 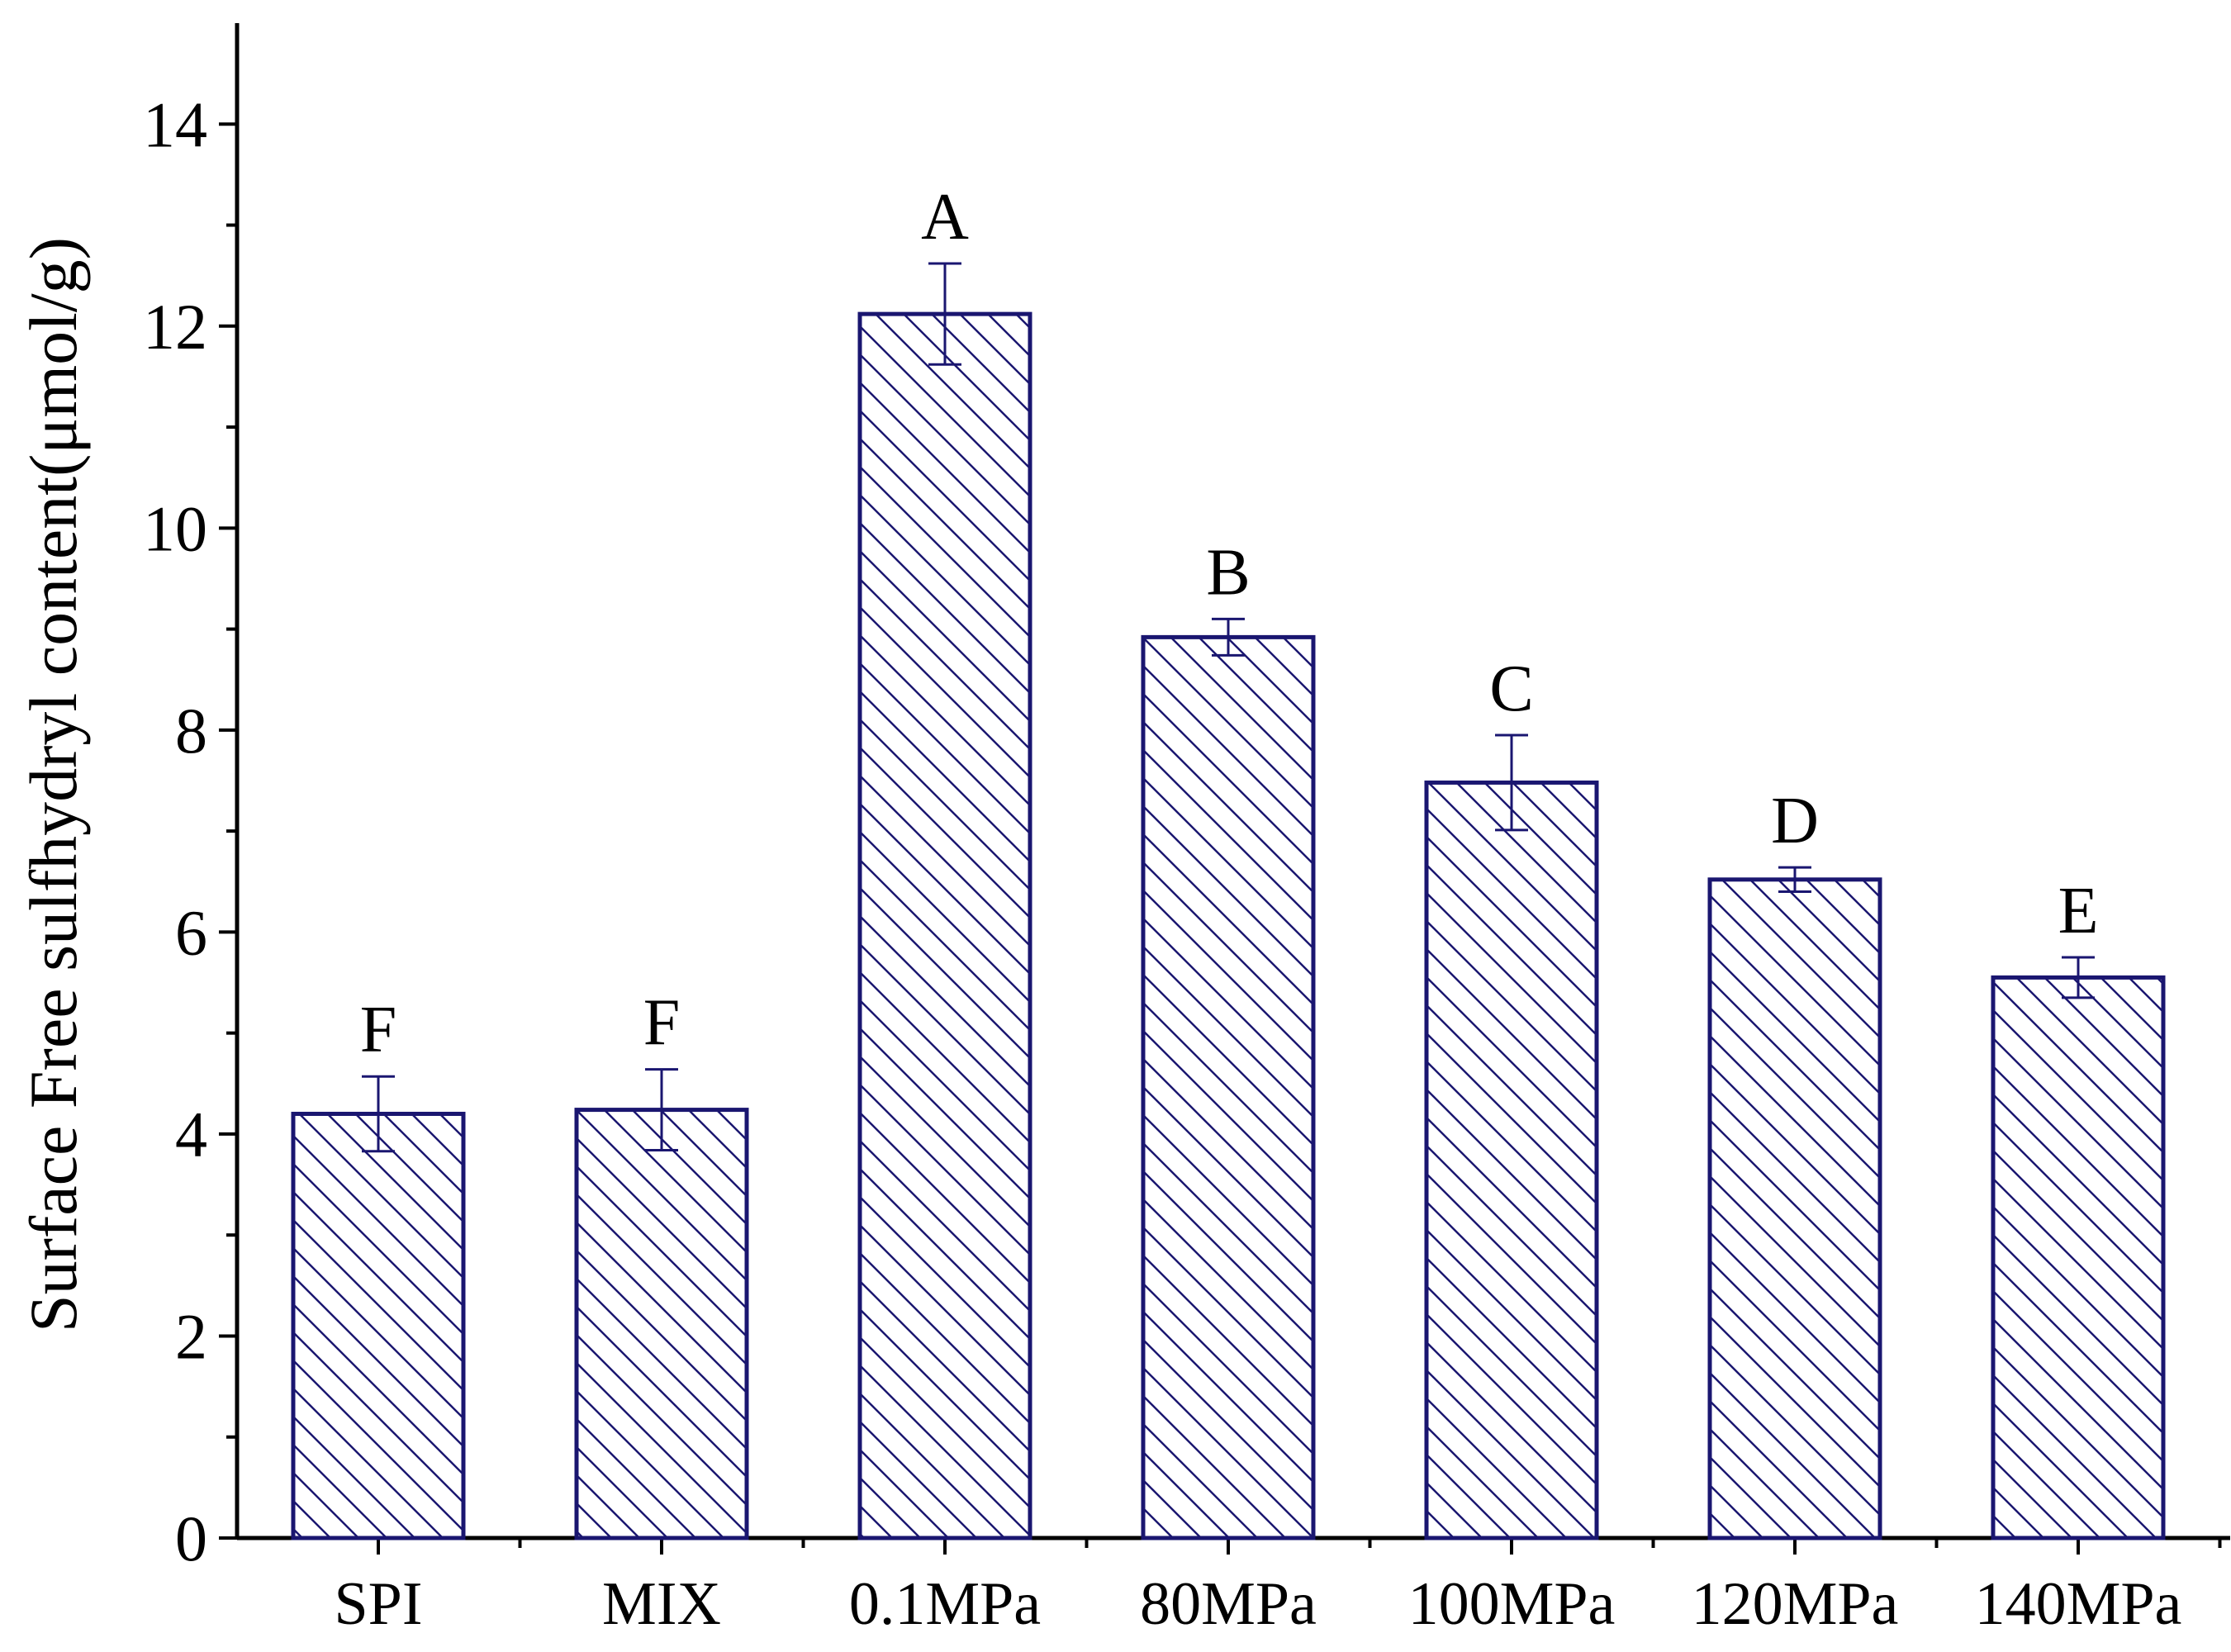 What do you see at coordinates (945, 1604) in the screenshot?
I see `x-tick-label: 0.1MPa` at bounding box center [945, 1604].